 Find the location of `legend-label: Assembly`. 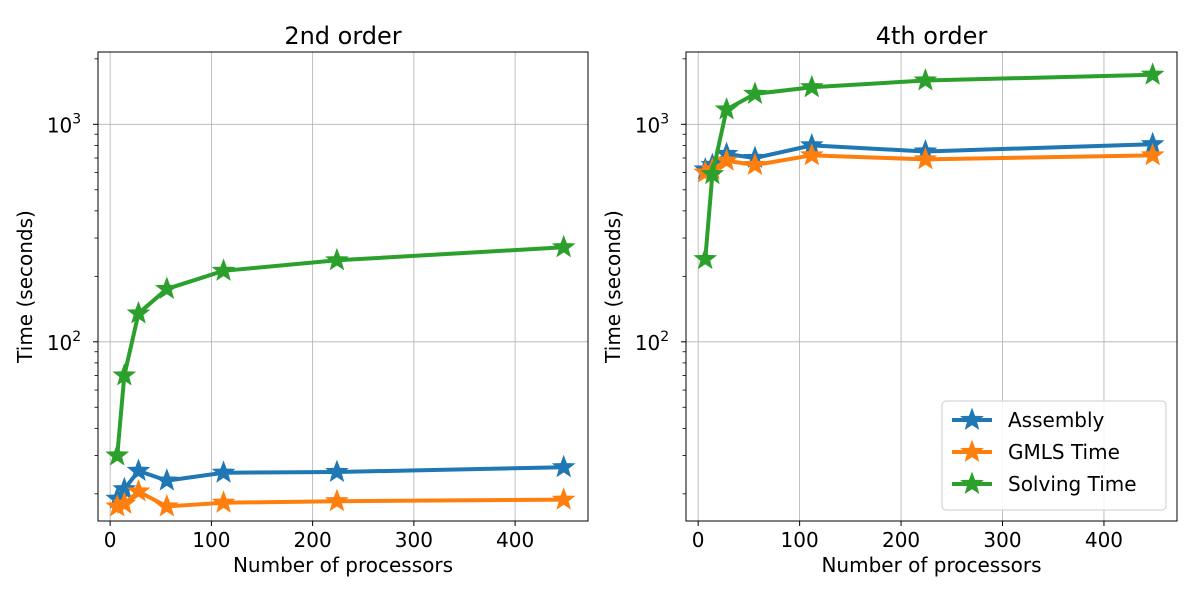

legend-label: Assembly is located at coordinates (1056, 420).